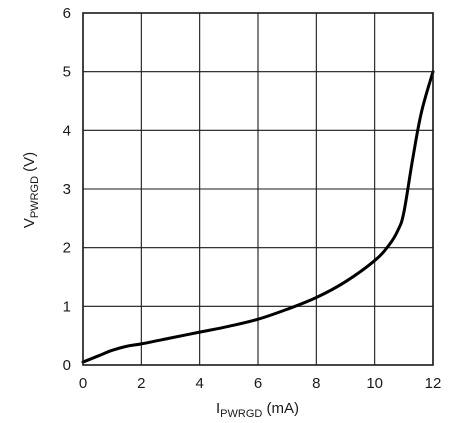 The width and height of the screenshot is (459, 423). Describe the element at coordinates (199, 383) in the screenshot. I see `x-tick-label: 4` at that location.